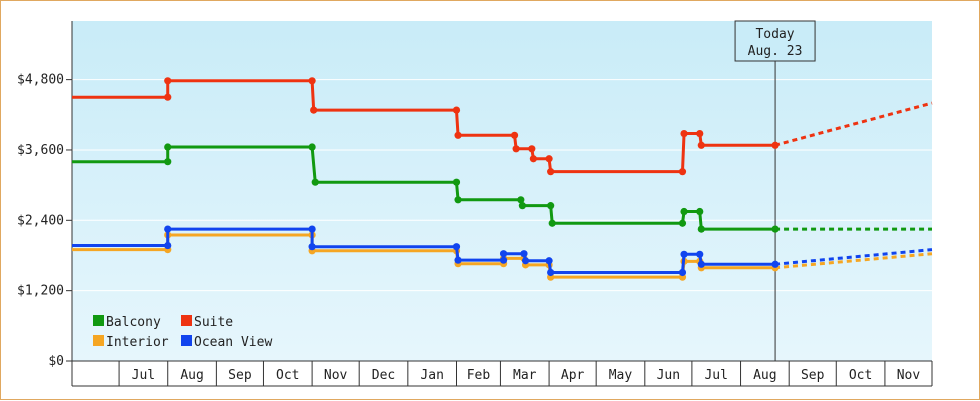 The image size is (980, 401). I want to click on legend-label: Balcony, so click(133, 322).